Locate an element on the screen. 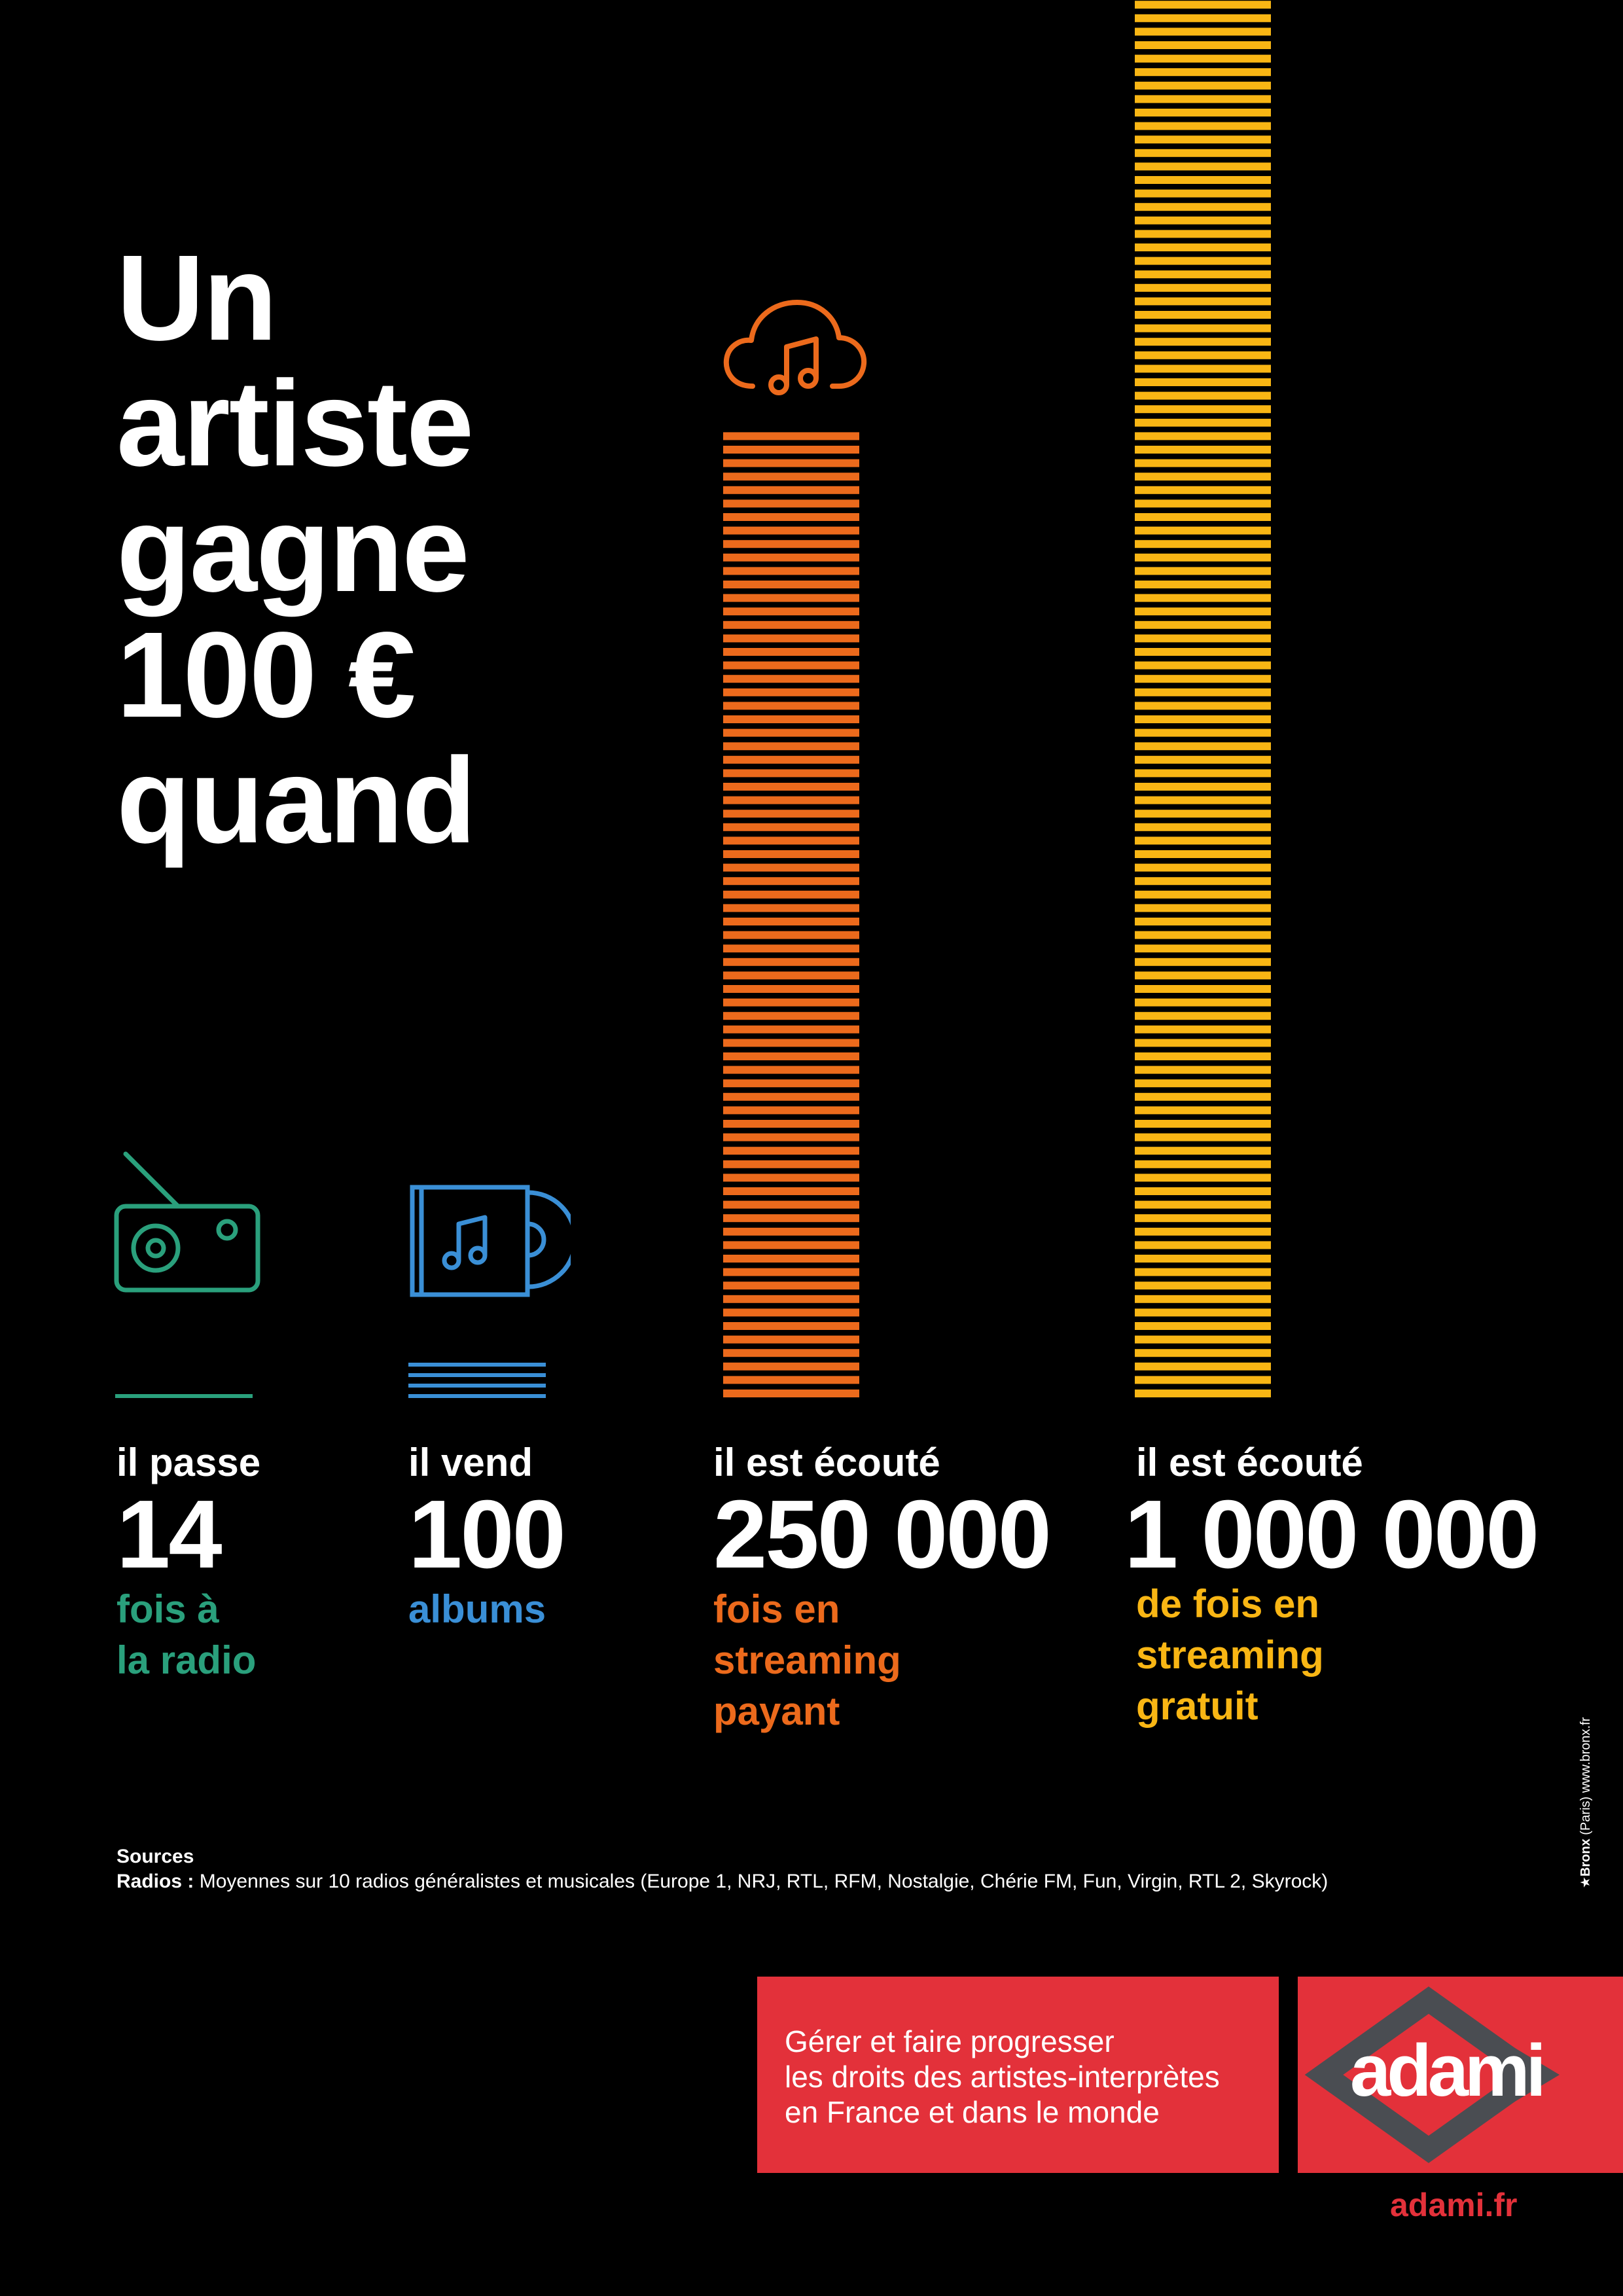  star-icon: ★ is located at coordinates (1585, 1882).